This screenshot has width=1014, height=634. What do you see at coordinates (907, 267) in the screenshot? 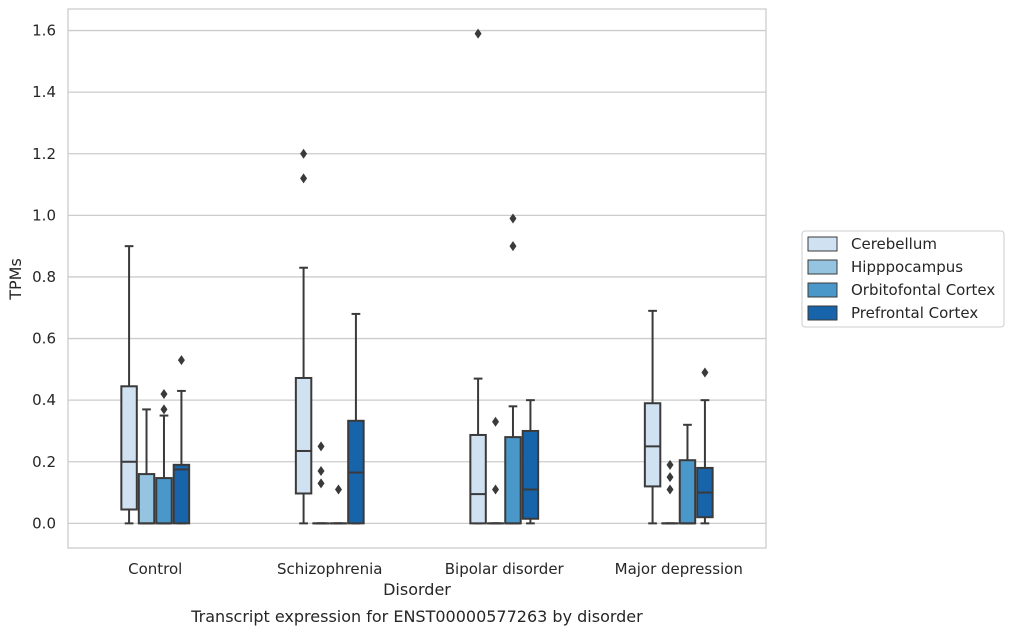
I see `legend-label: Hipppocampus` at bounding box center [907, 267].